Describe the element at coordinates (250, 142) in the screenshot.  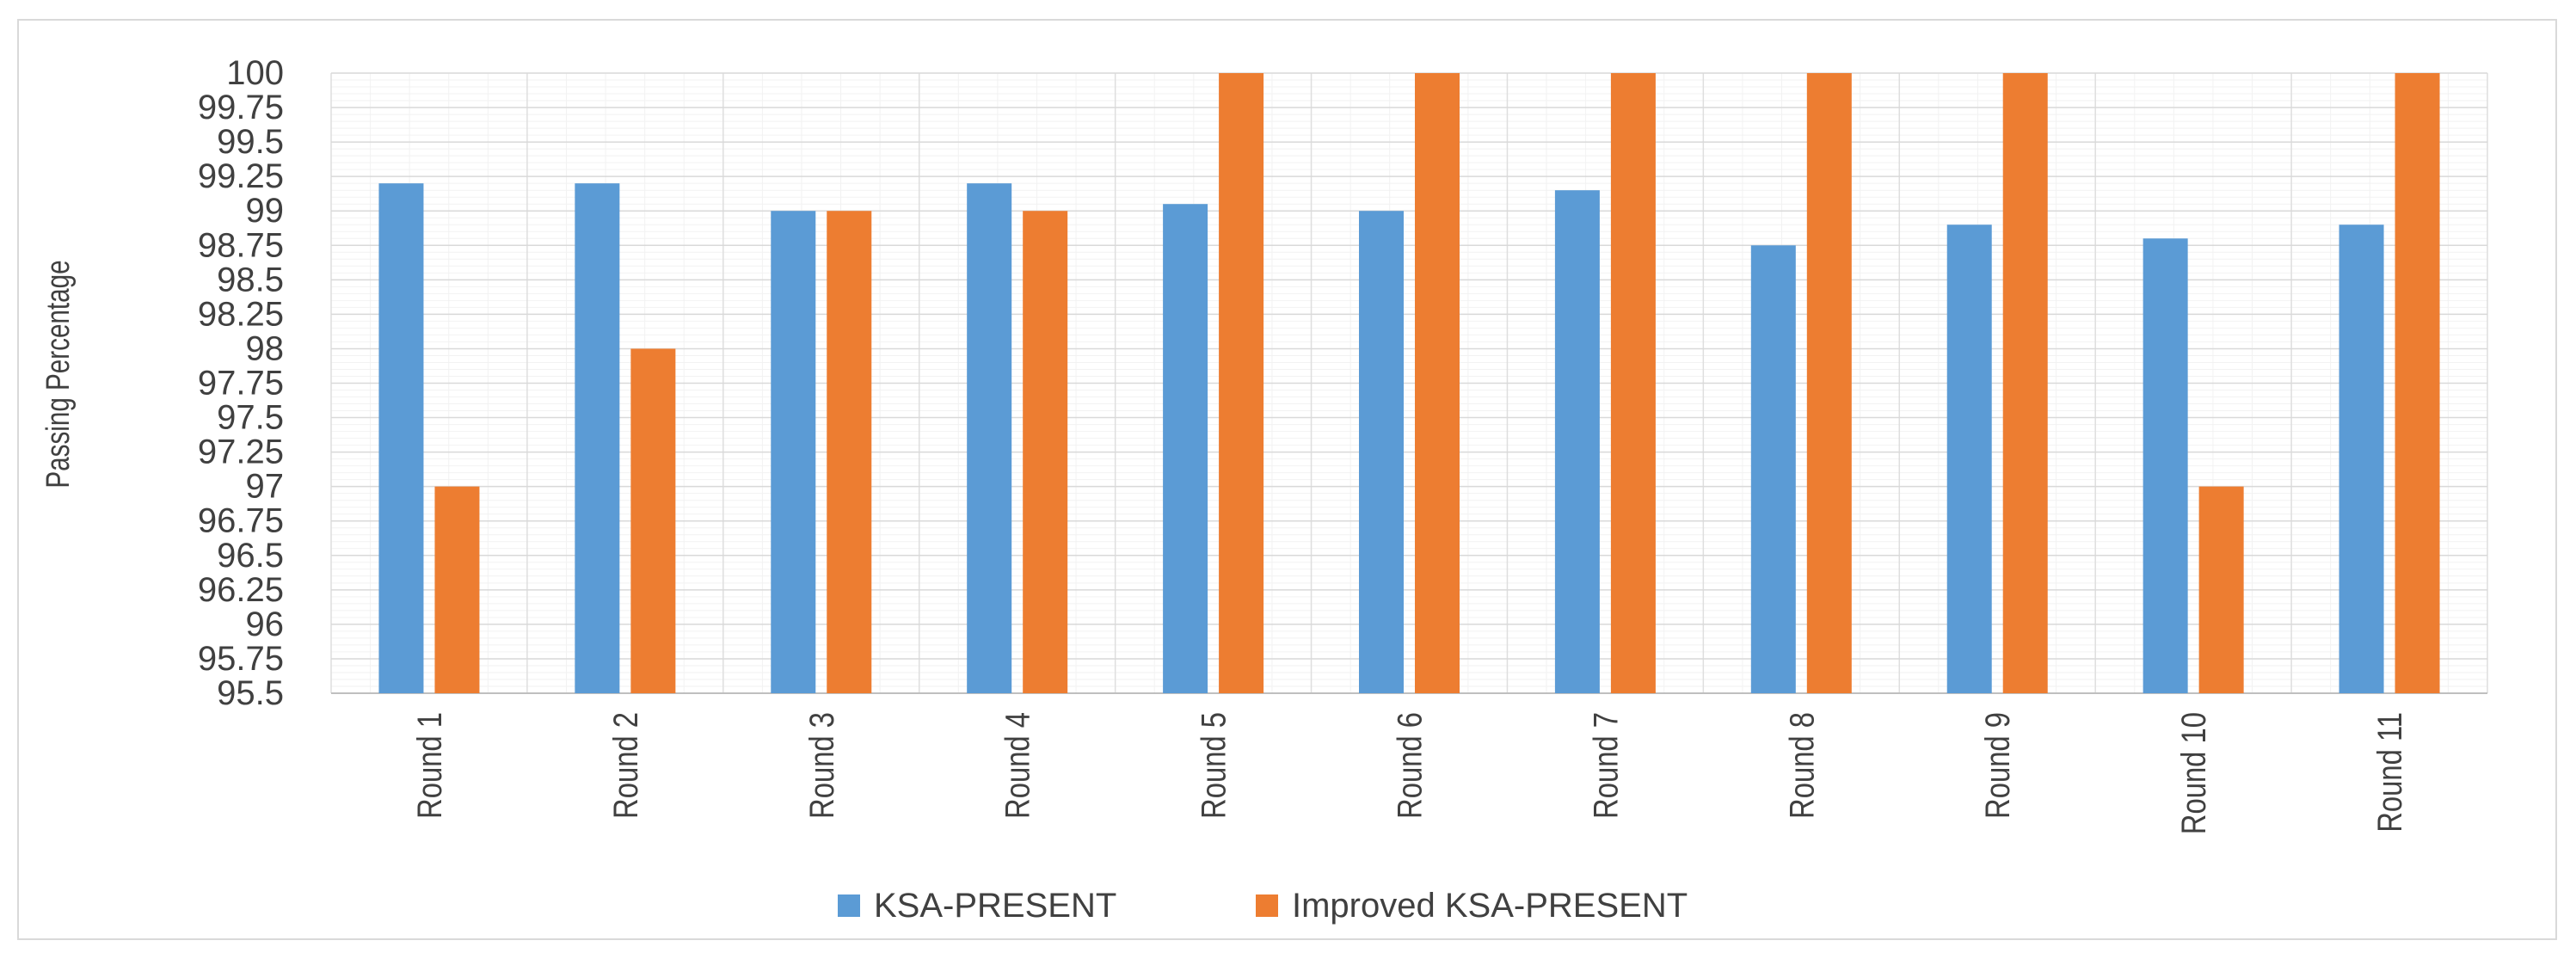
I see `y-tick-label: 99.5` at that location.